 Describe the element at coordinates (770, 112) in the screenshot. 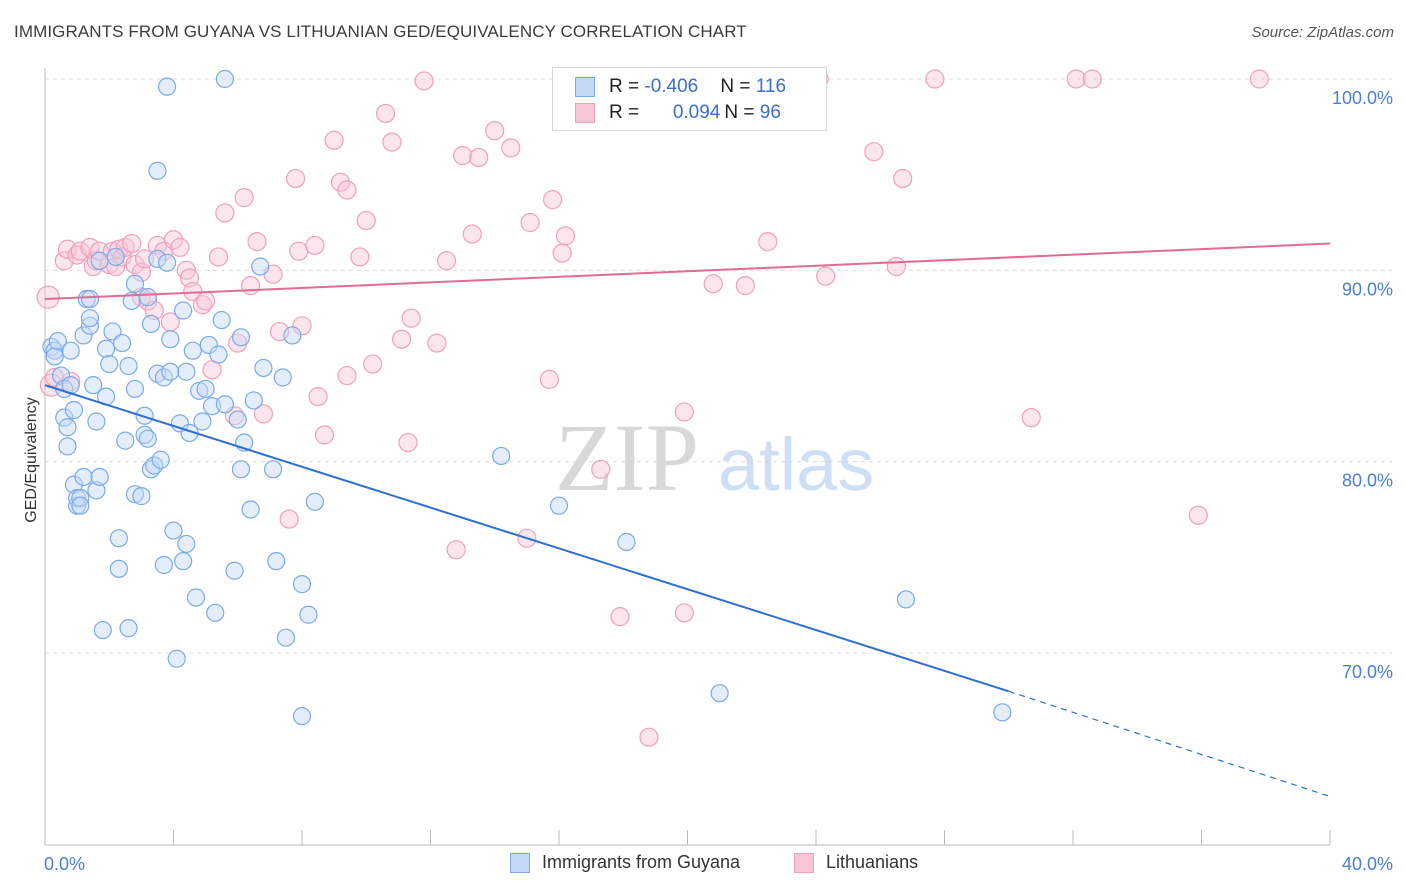

I see `legend-n-value: 96` at that location.